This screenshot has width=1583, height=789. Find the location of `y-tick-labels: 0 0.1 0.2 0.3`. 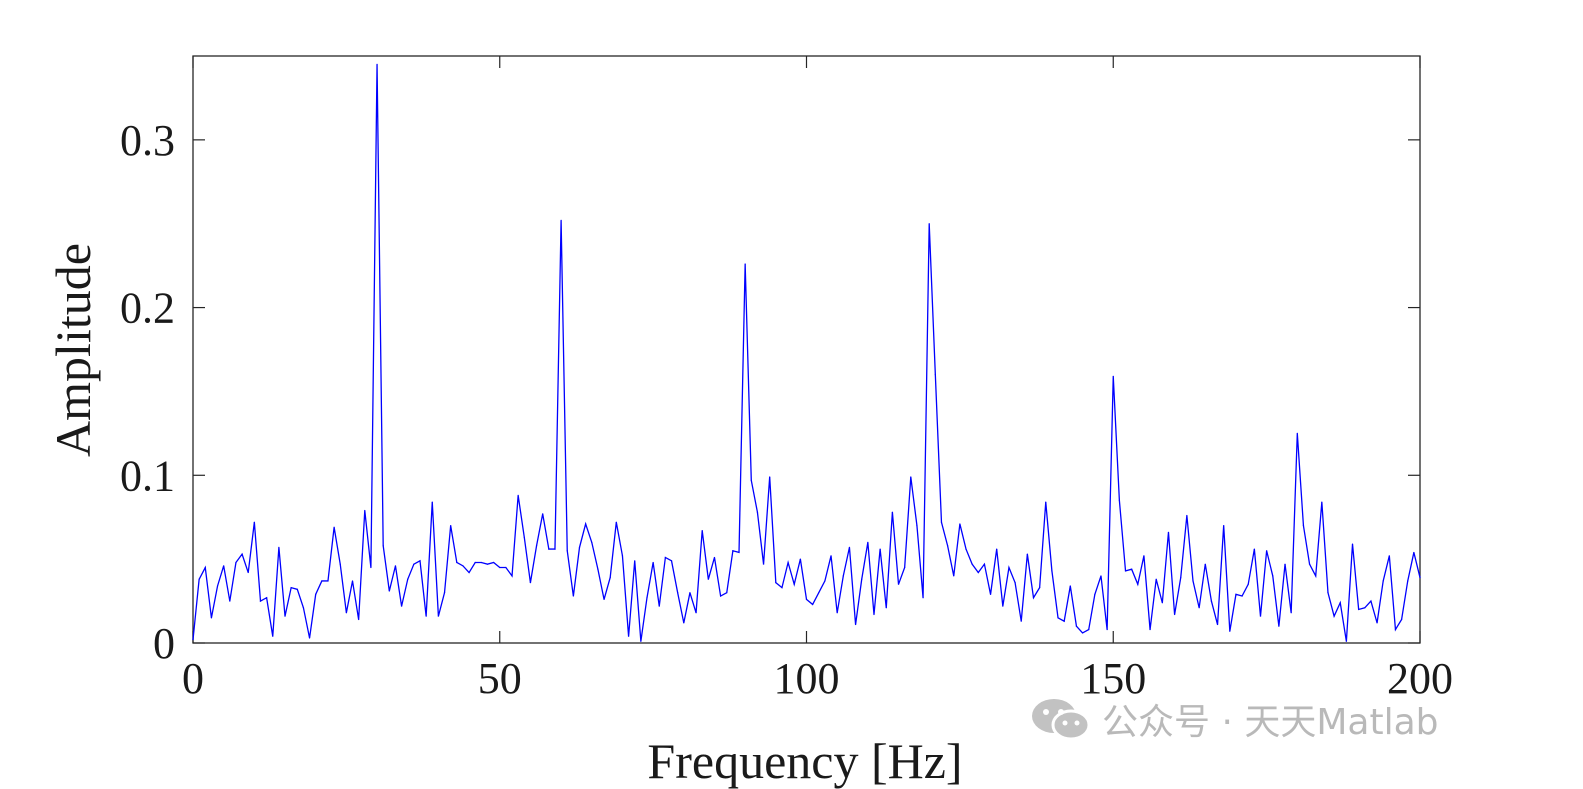

y-tick-labels: 0 0.1 0.2 0.3 is located at coordinates (147, 392).